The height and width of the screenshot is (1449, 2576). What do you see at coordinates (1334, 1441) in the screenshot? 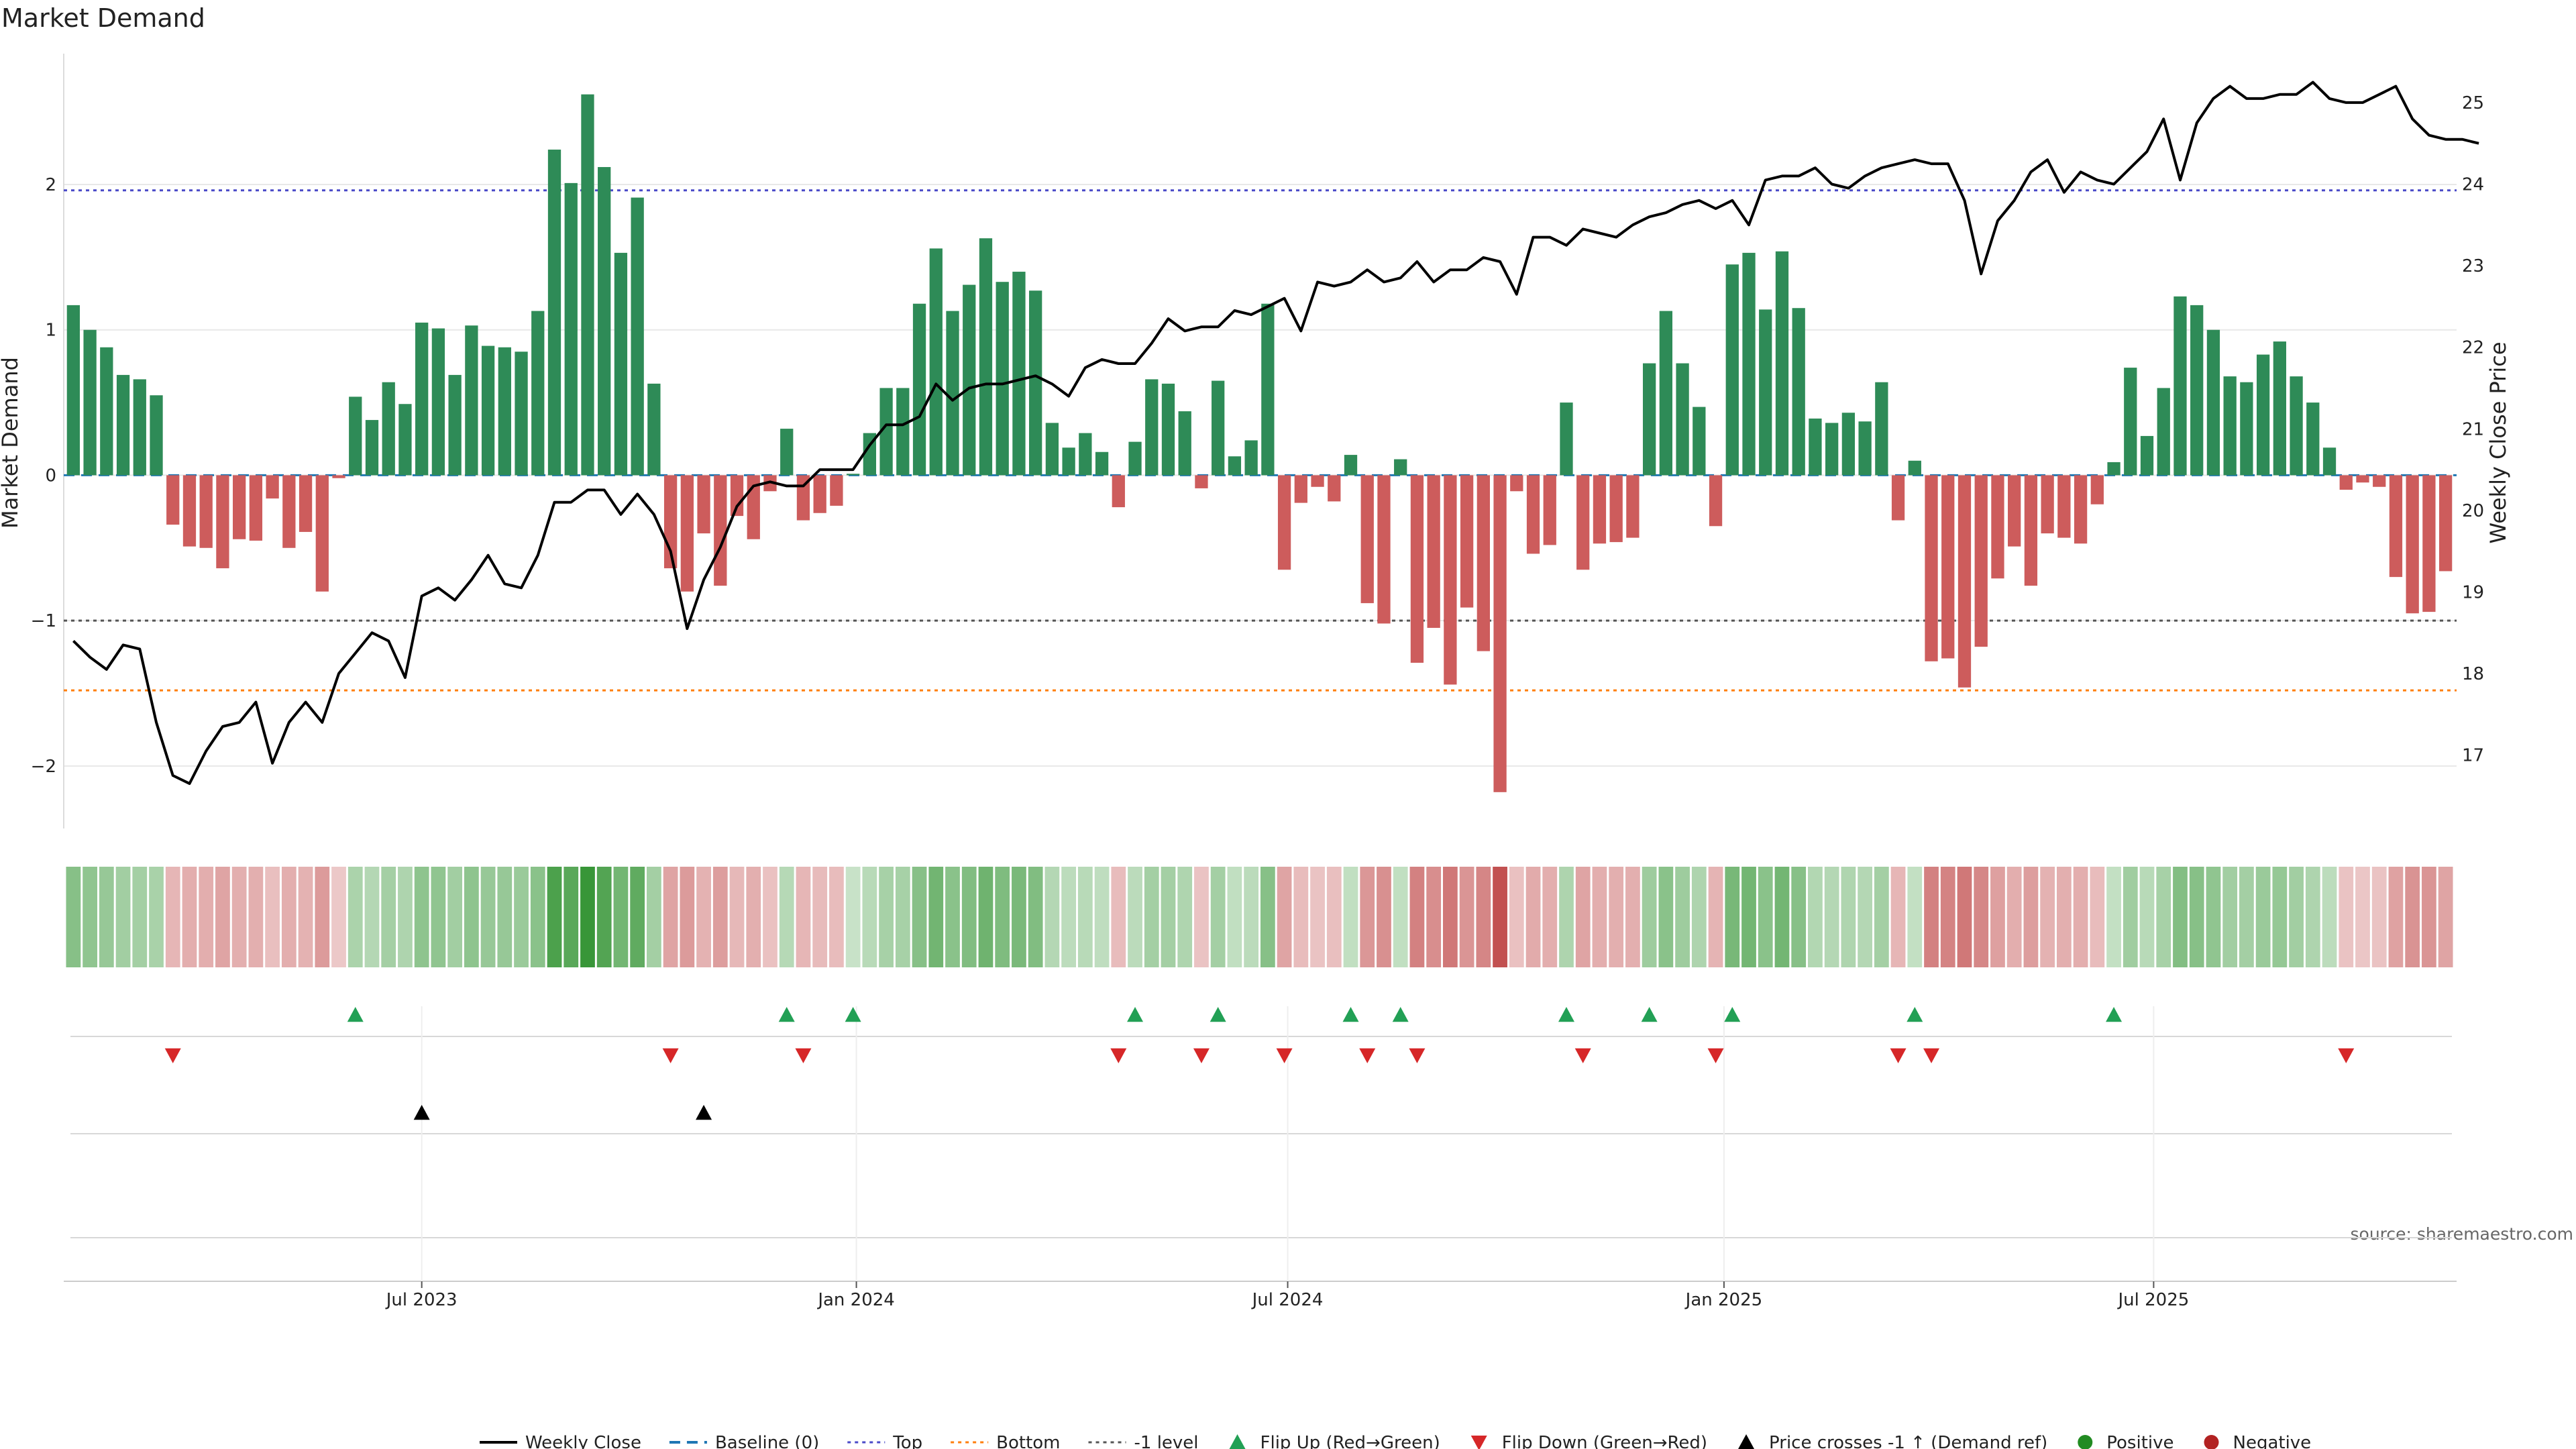
I see `legend-item: Flip Up (Red→Green)` at bounding box center [1334, 1441].